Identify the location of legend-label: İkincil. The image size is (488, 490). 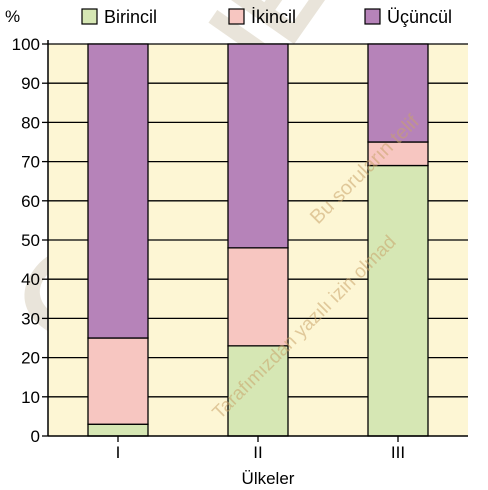
(273, 17).